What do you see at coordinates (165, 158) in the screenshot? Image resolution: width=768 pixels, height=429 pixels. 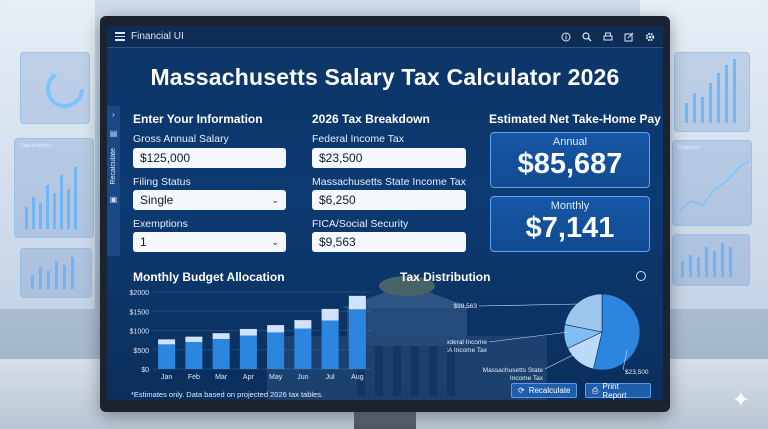 I see `salary-value: $125,000` at bounding box center [165, 158].